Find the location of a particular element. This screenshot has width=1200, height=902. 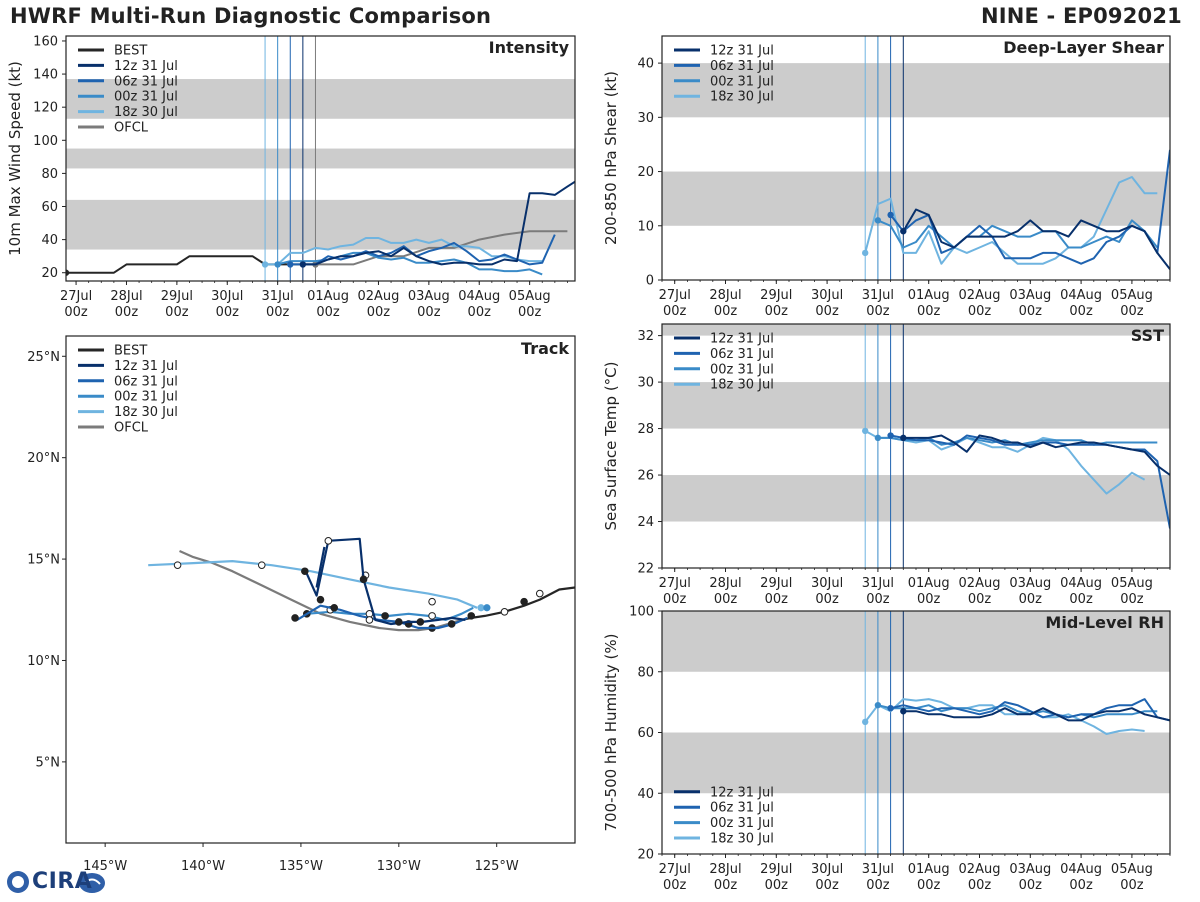

sst-series-12z-31-jul is located at coordinates (1036, 455).